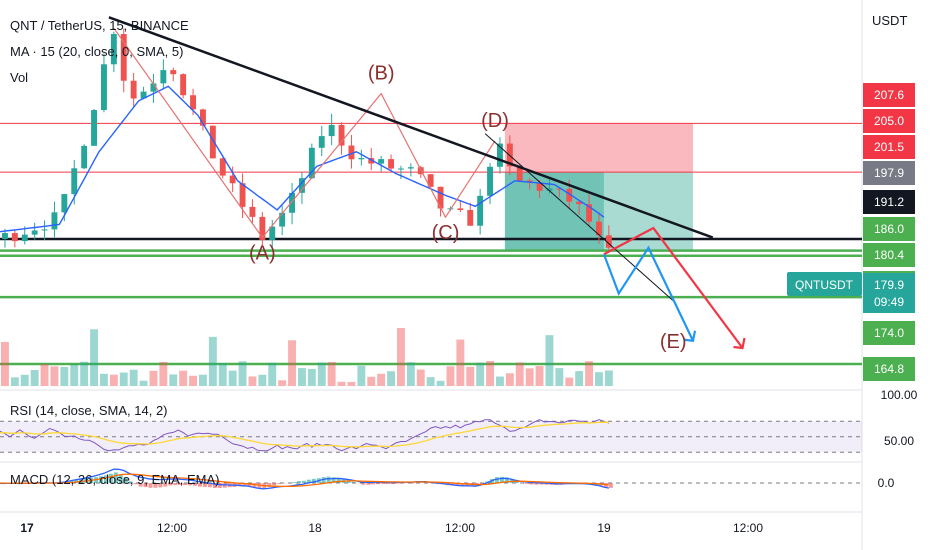 The image size is (932, 550). I want to click on price-axis-tag: 179.9 09:49, so click(889, 293).